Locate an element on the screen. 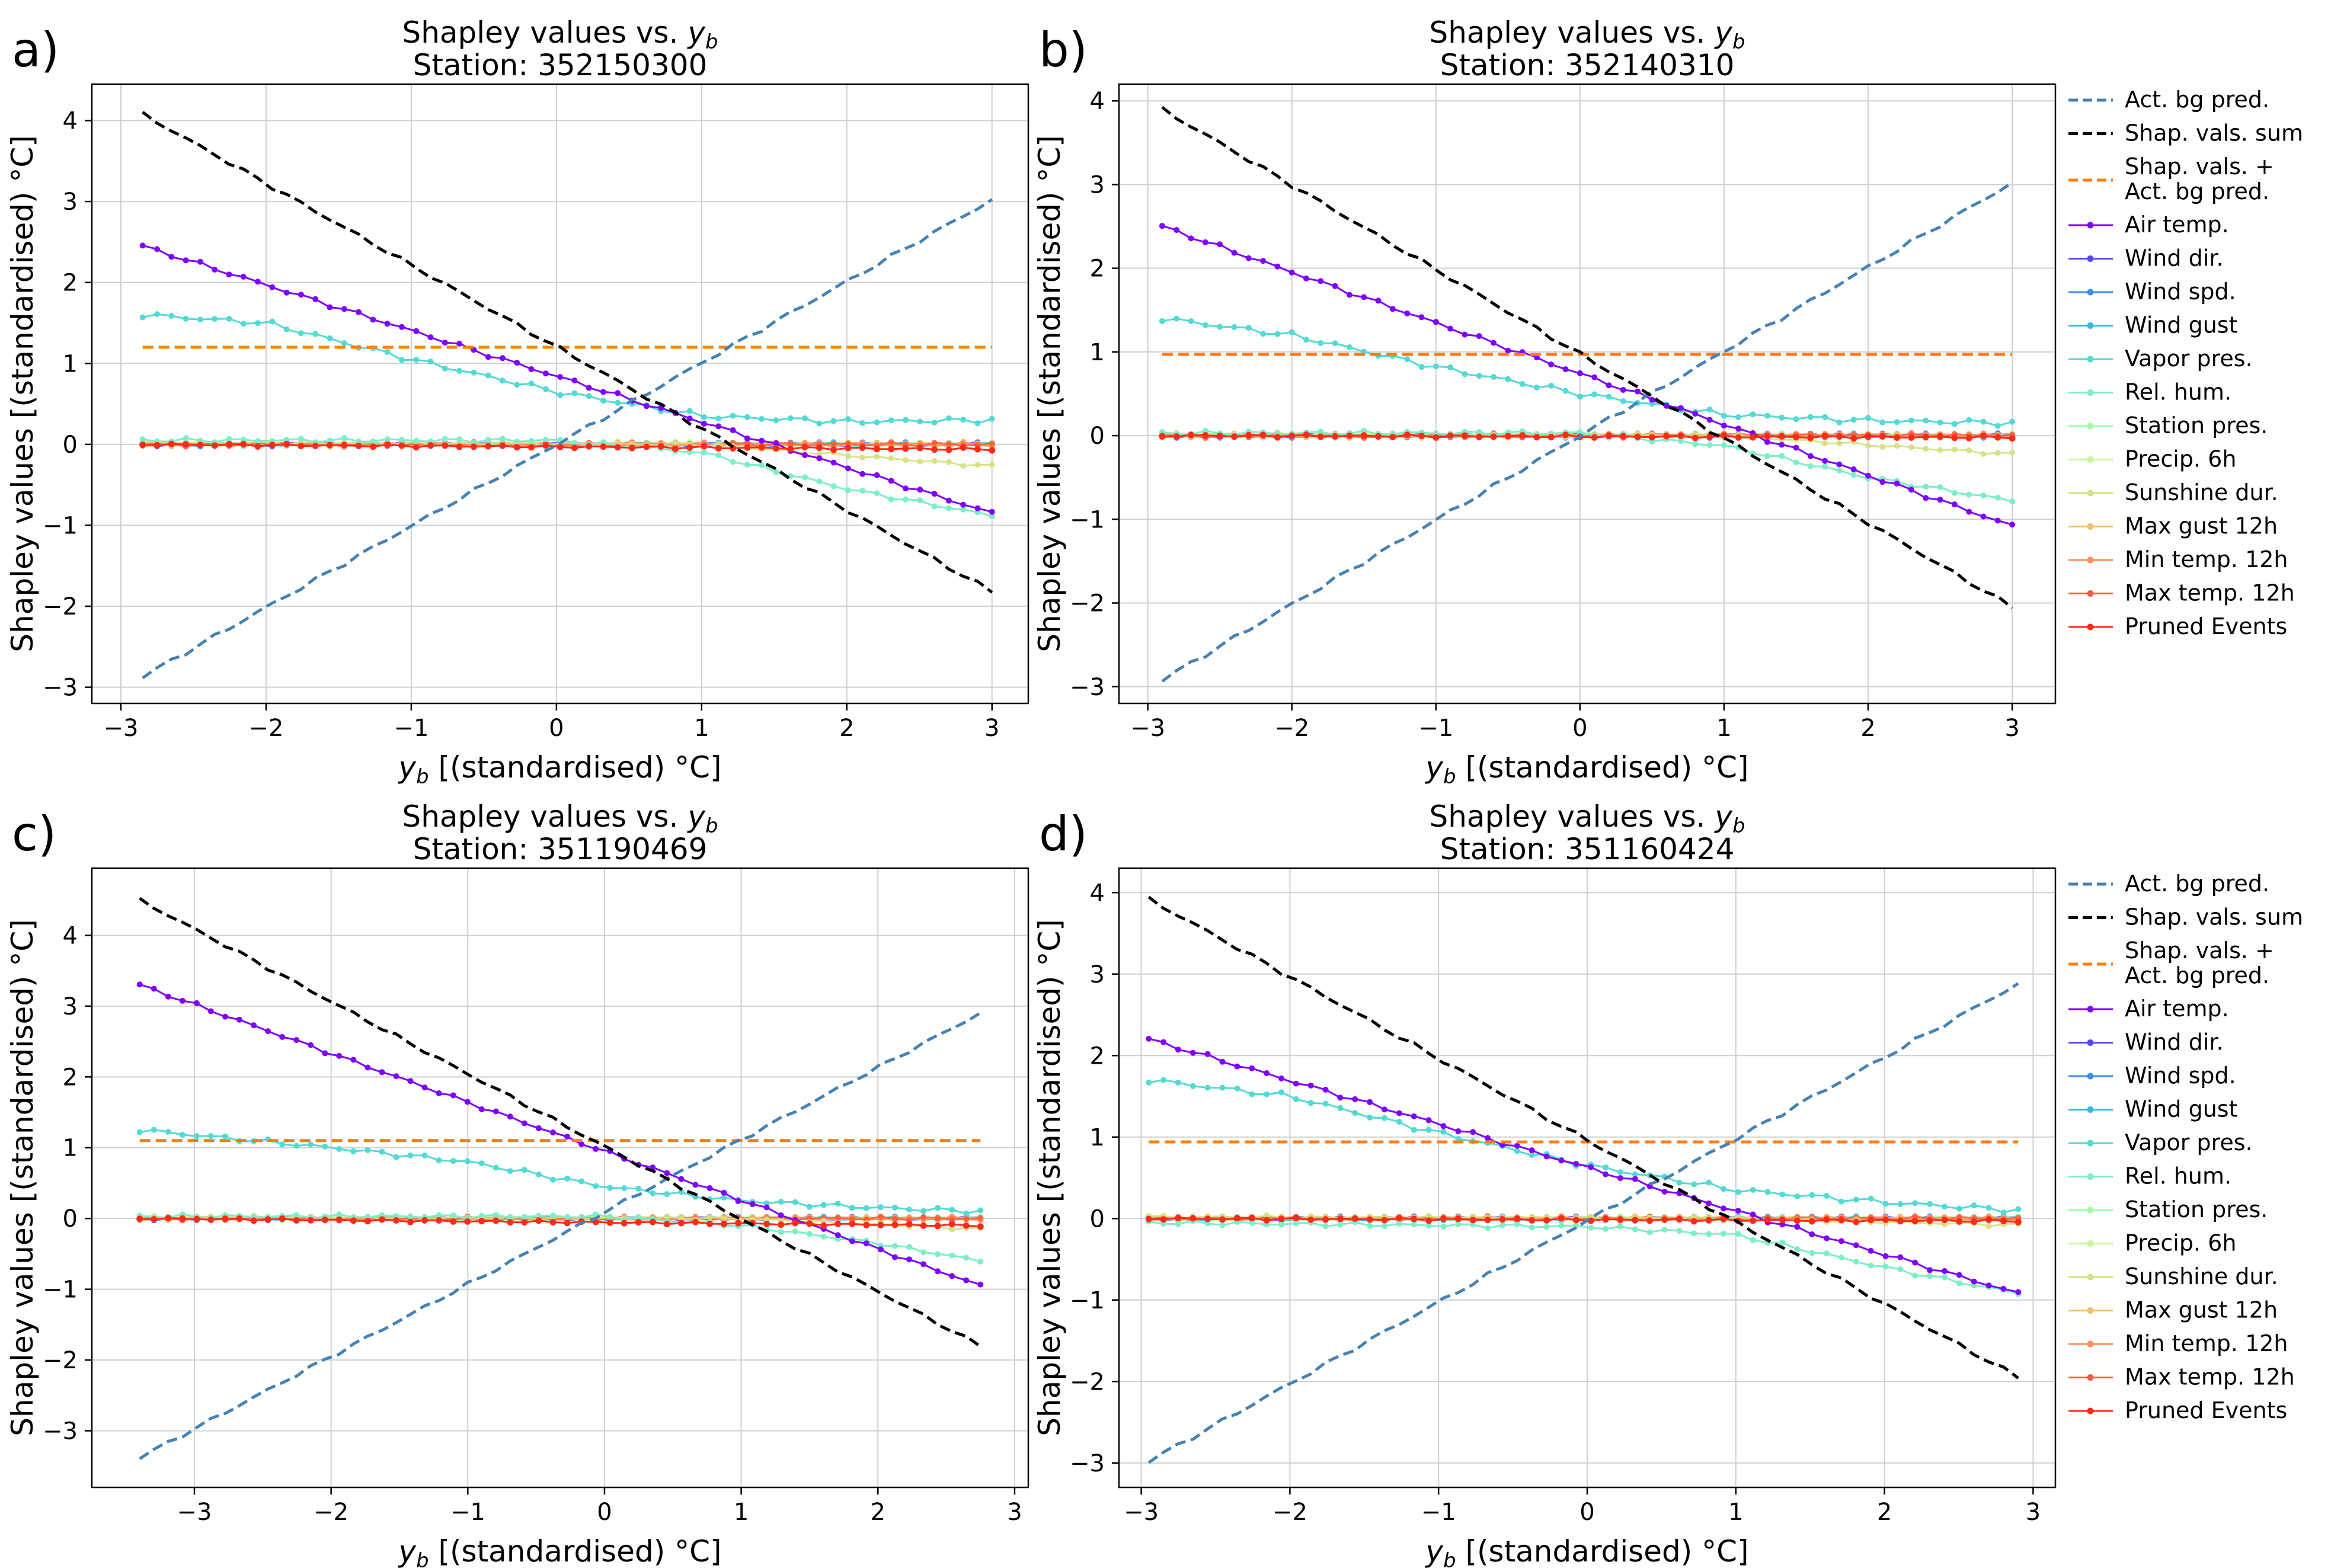 The image size is (2331, 1568). legend-label-air_temp: Air temp. is located at coordinates (2177, 1009).